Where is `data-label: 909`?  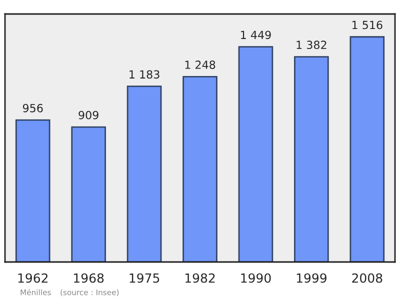
data-label: 909 is located at coordinates (88, 115).